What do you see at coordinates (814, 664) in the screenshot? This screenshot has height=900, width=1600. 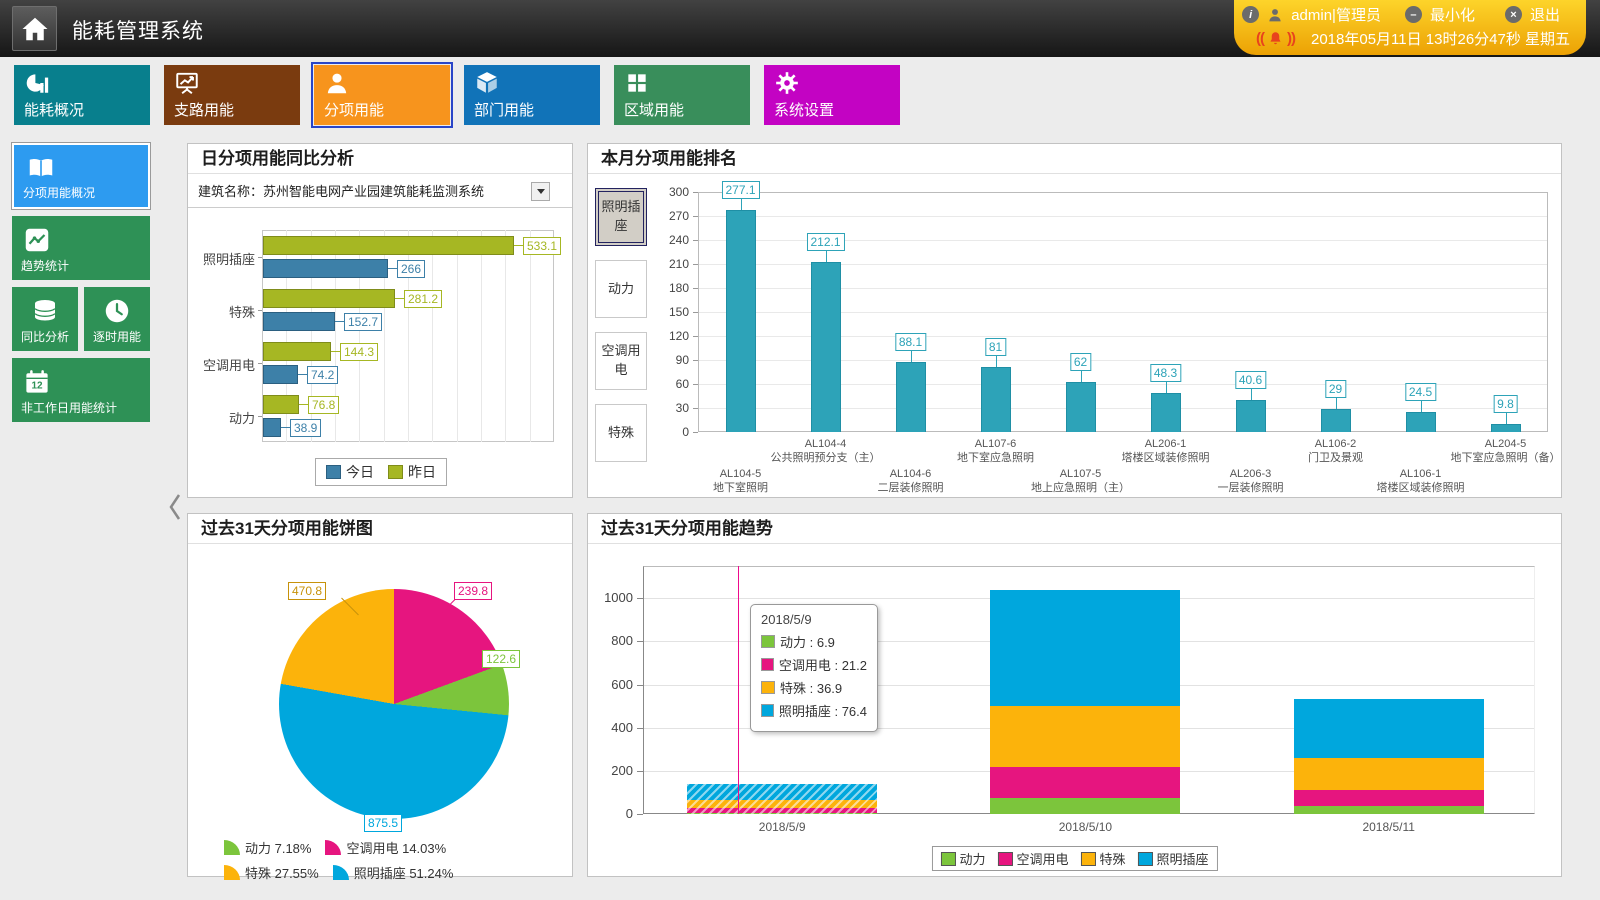 I see `tooltip-row: 空调用电 : 21.2` at bounding box center [814, 664].